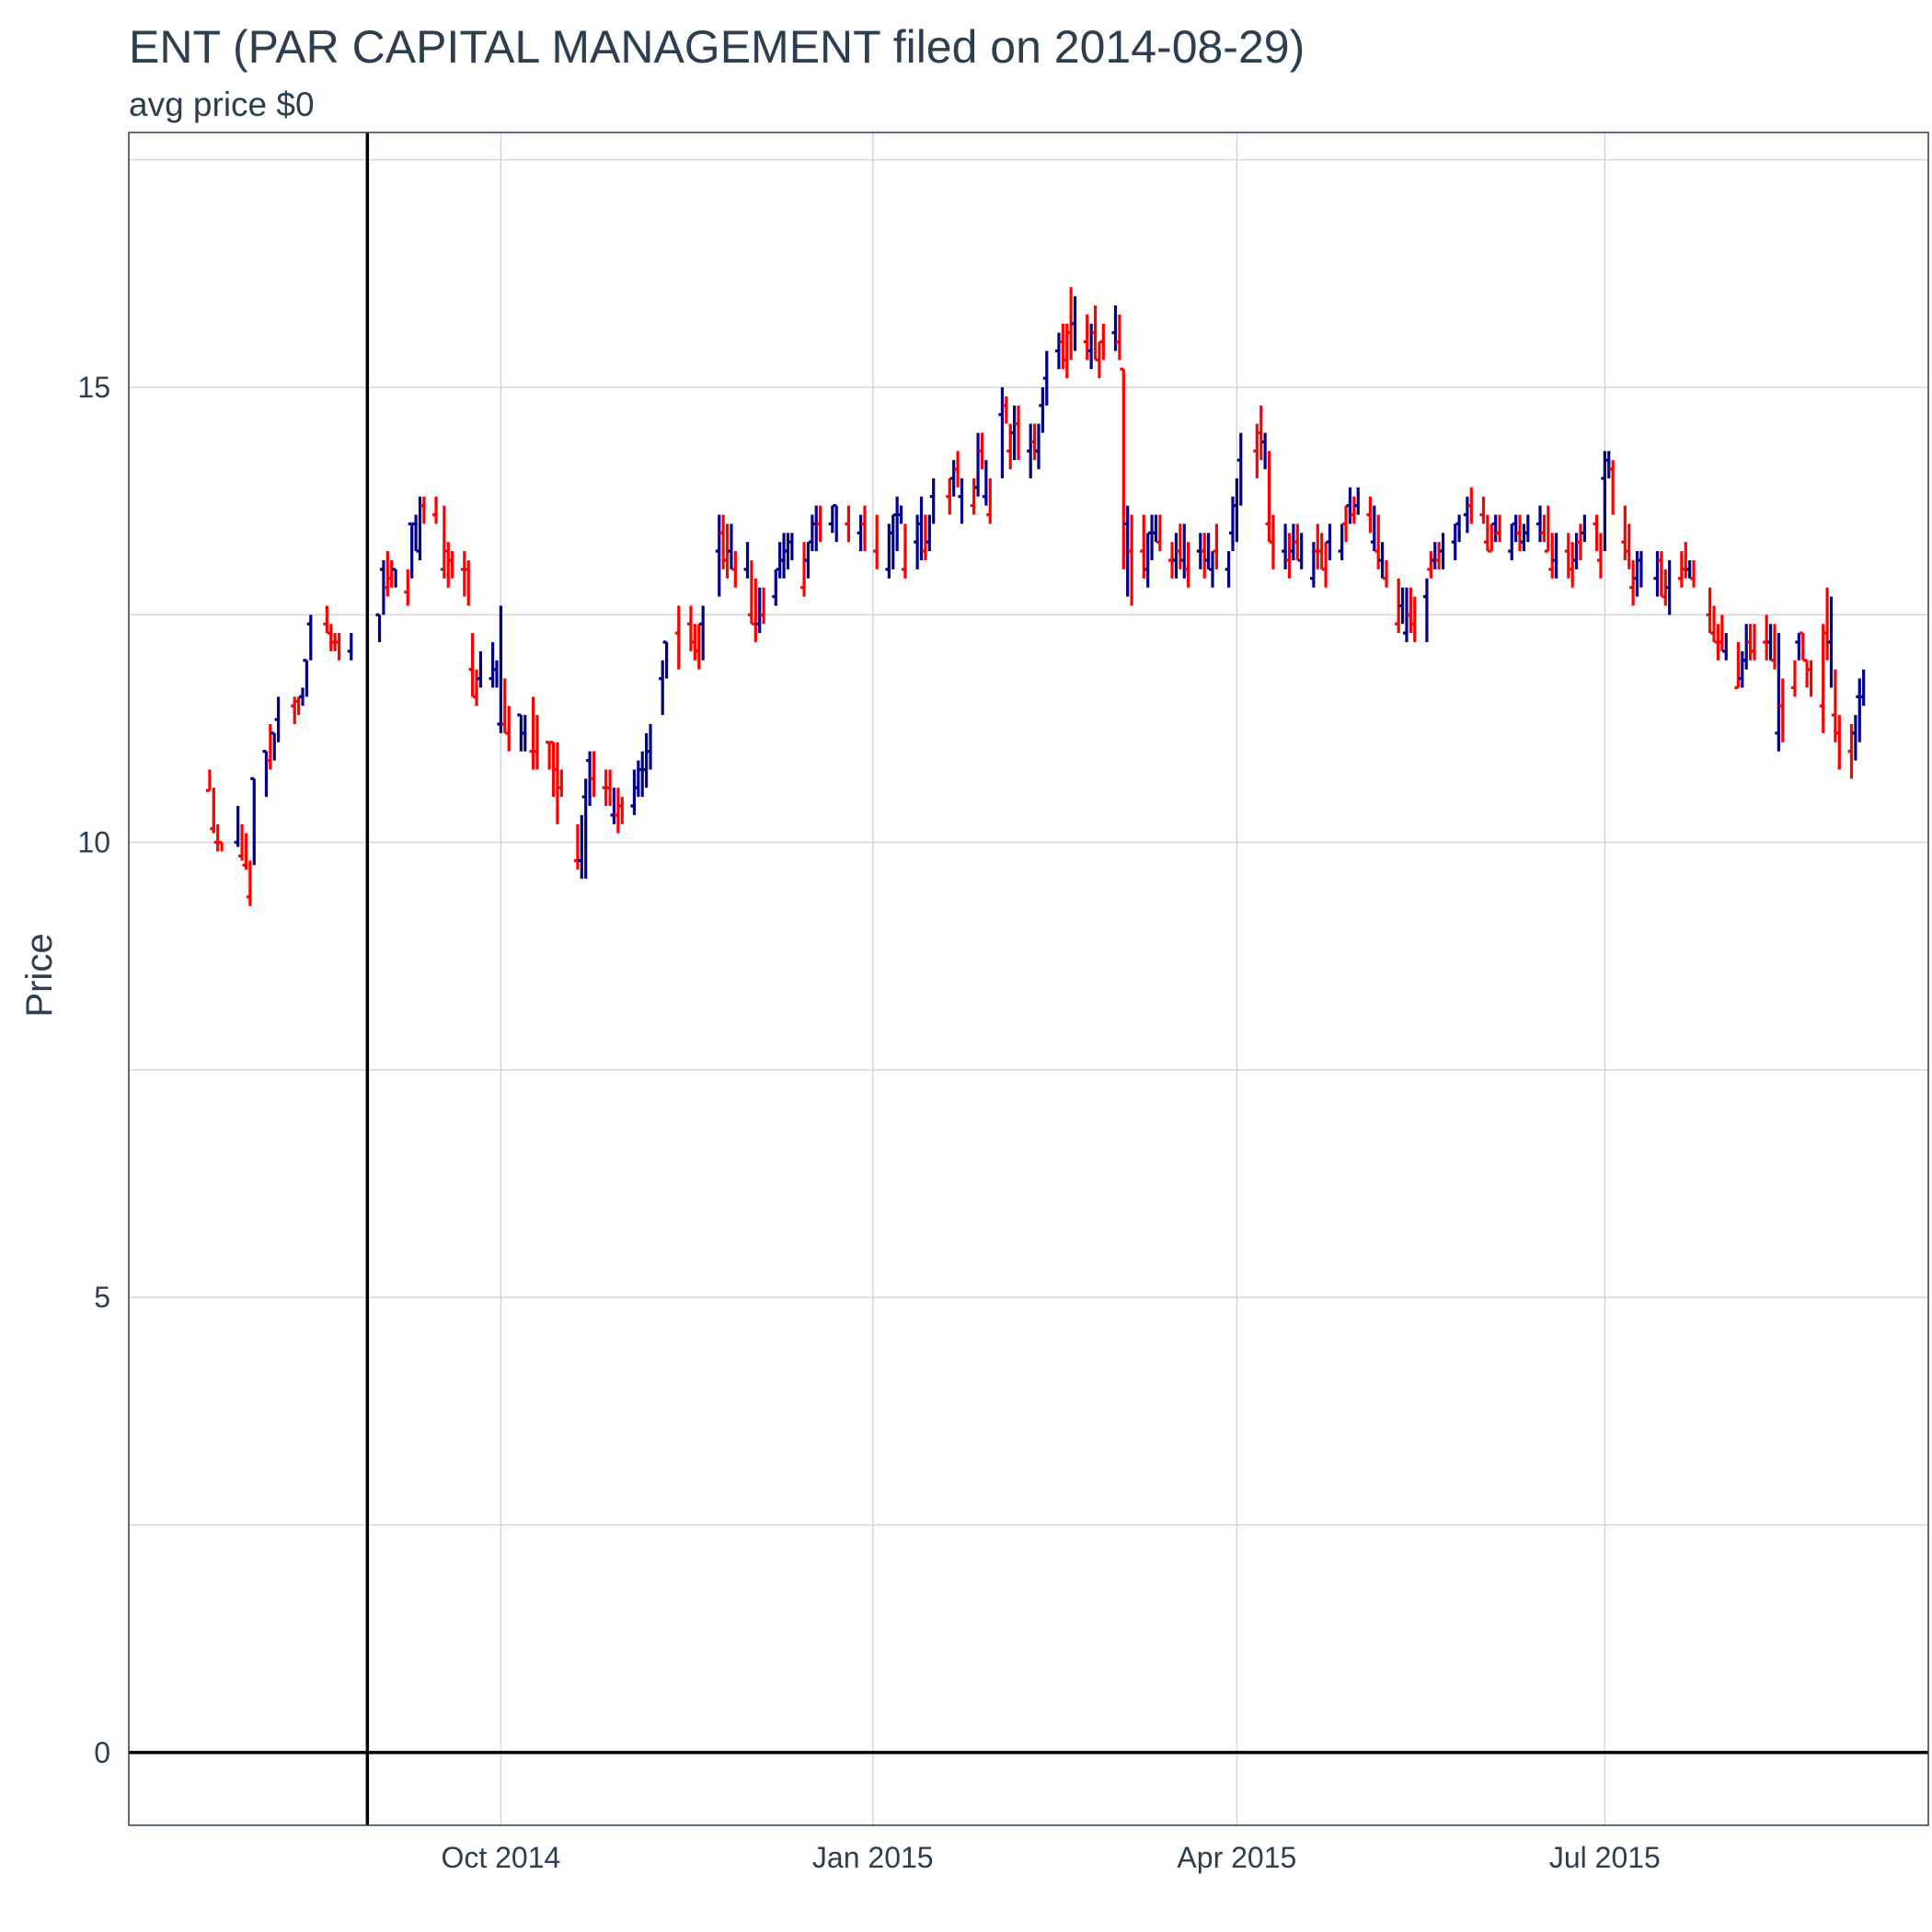 Image resolution: width=1932 pixels, height=1932 pixels. What do you see at coordinates (873, 1857) in the screenshot?
I see `x-tick-label: Jan 2015` at bounding box center [873, 1857].